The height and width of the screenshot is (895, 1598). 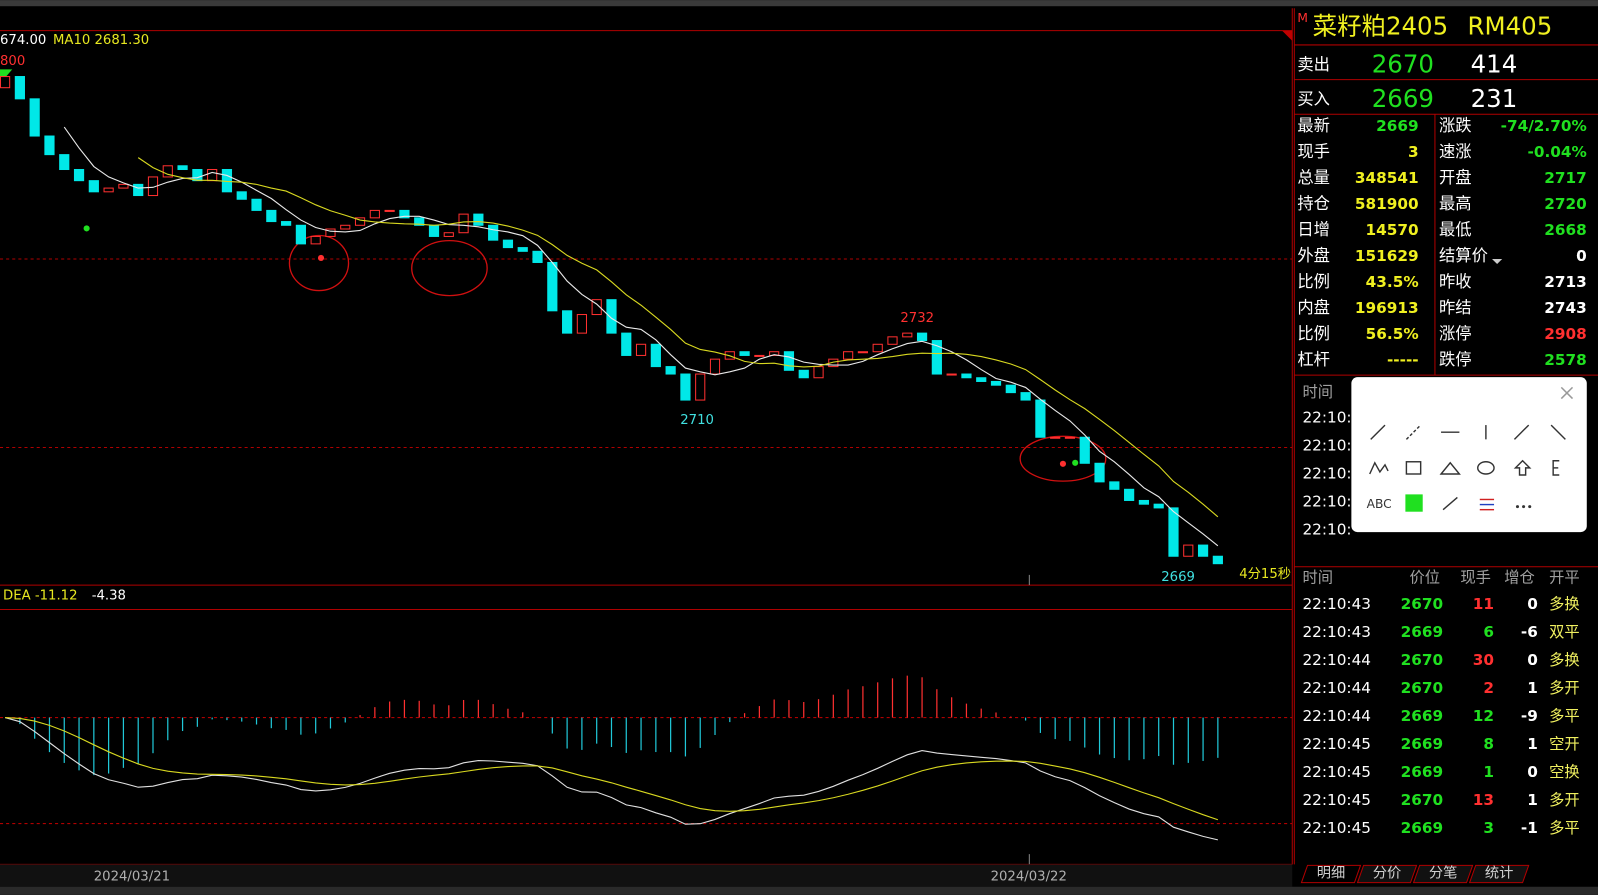 What do you see at coordinates (1565, 308) in the screenshot?
I see `quote-field-value: 2743` at bounding box center [1565, 308].